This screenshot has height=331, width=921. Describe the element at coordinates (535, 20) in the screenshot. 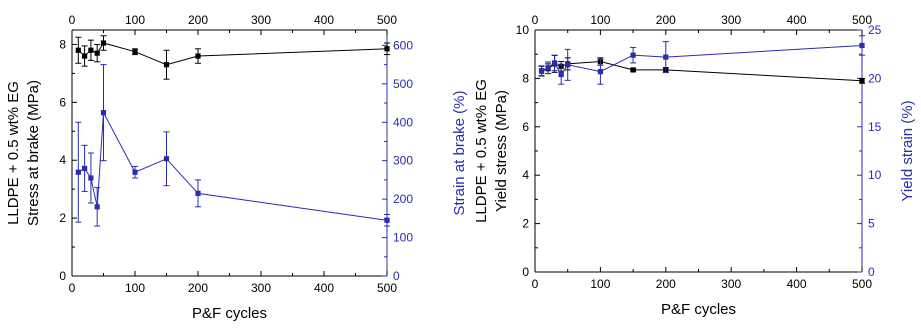

I see `right-chart-x-top-tick-label: 0` at that location.